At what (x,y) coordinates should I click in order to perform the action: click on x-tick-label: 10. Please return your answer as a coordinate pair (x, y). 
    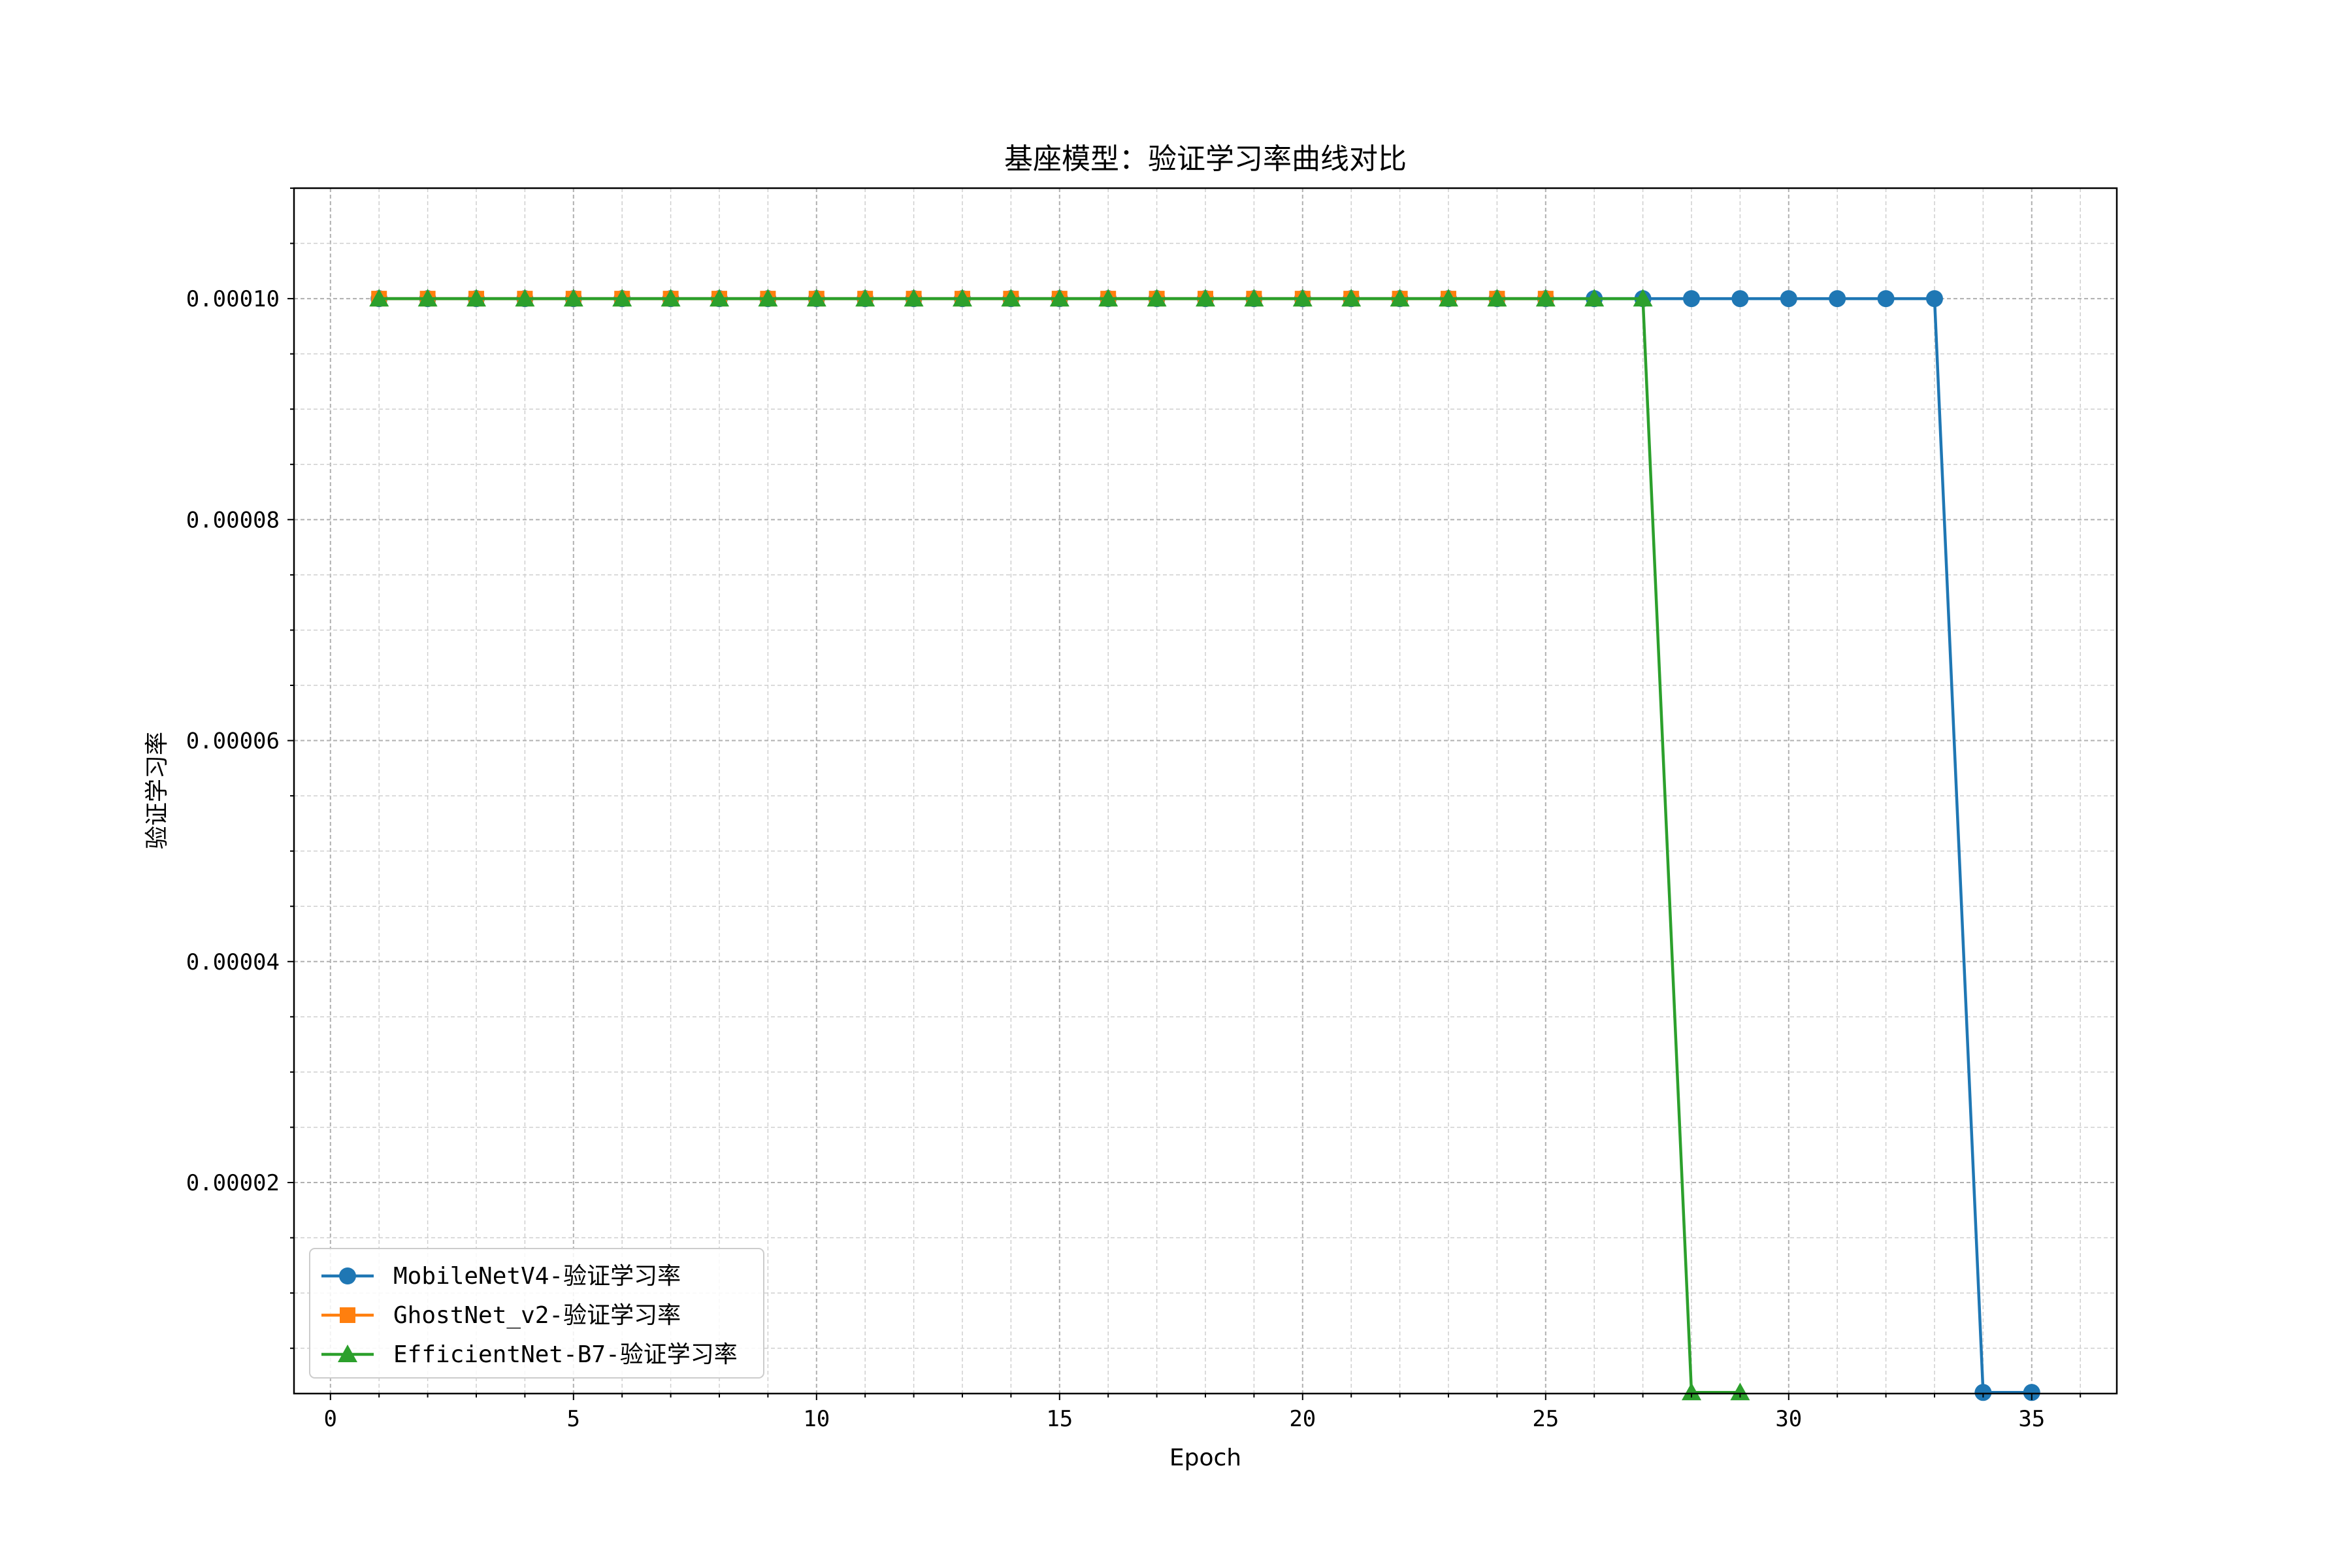
    Looking at the image, I should click on (816, 1419).